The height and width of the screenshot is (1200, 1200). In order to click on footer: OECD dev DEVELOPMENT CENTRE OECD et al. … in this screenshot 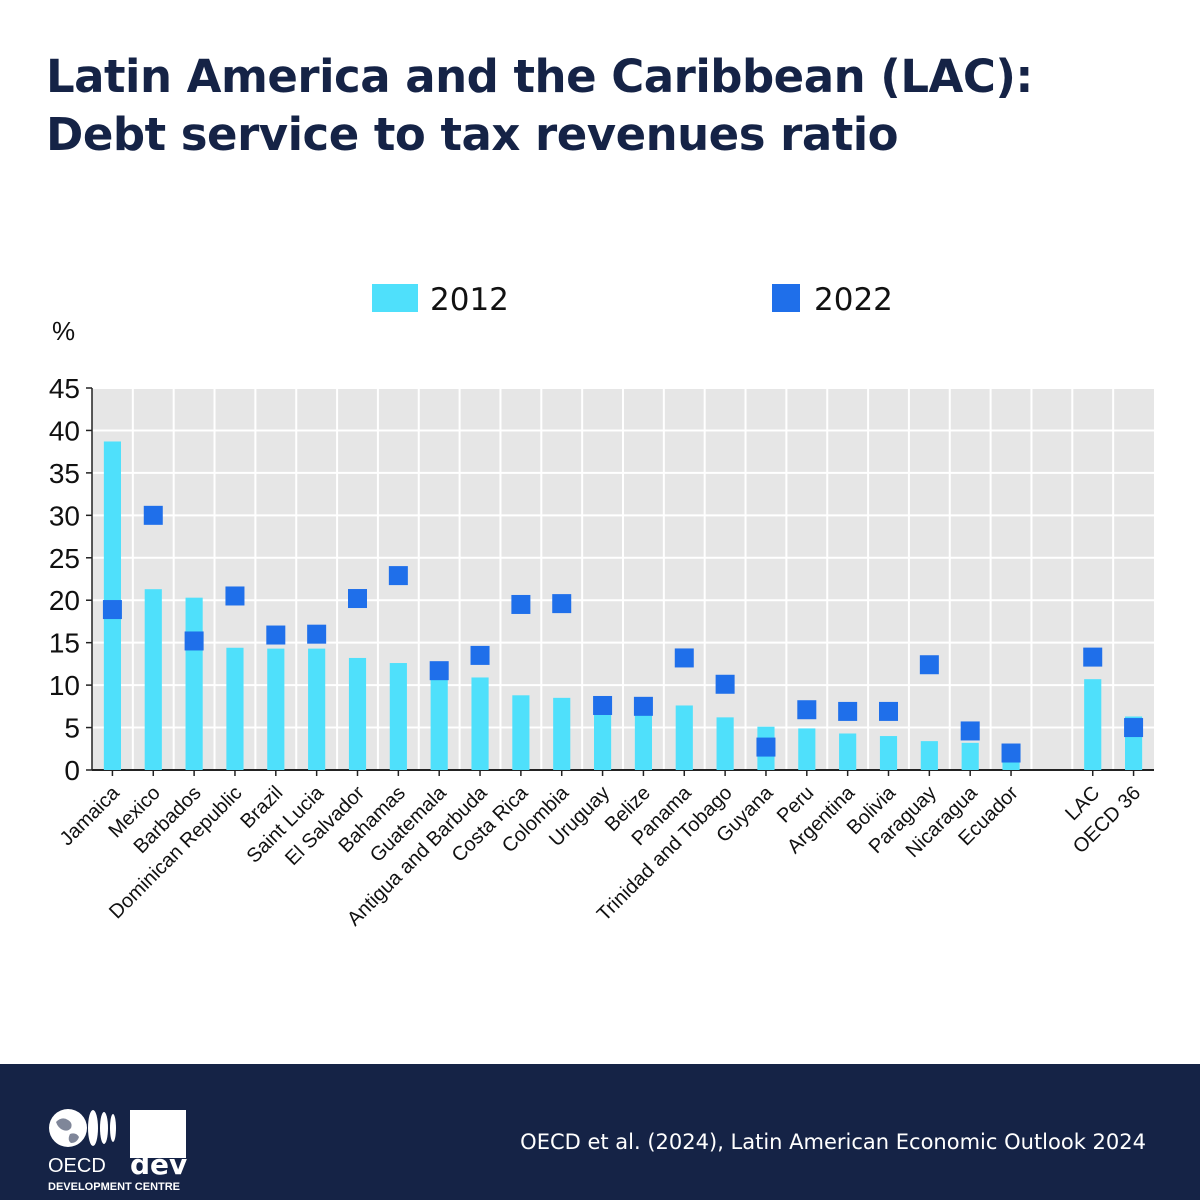, I will do `click(600, 1132)`.